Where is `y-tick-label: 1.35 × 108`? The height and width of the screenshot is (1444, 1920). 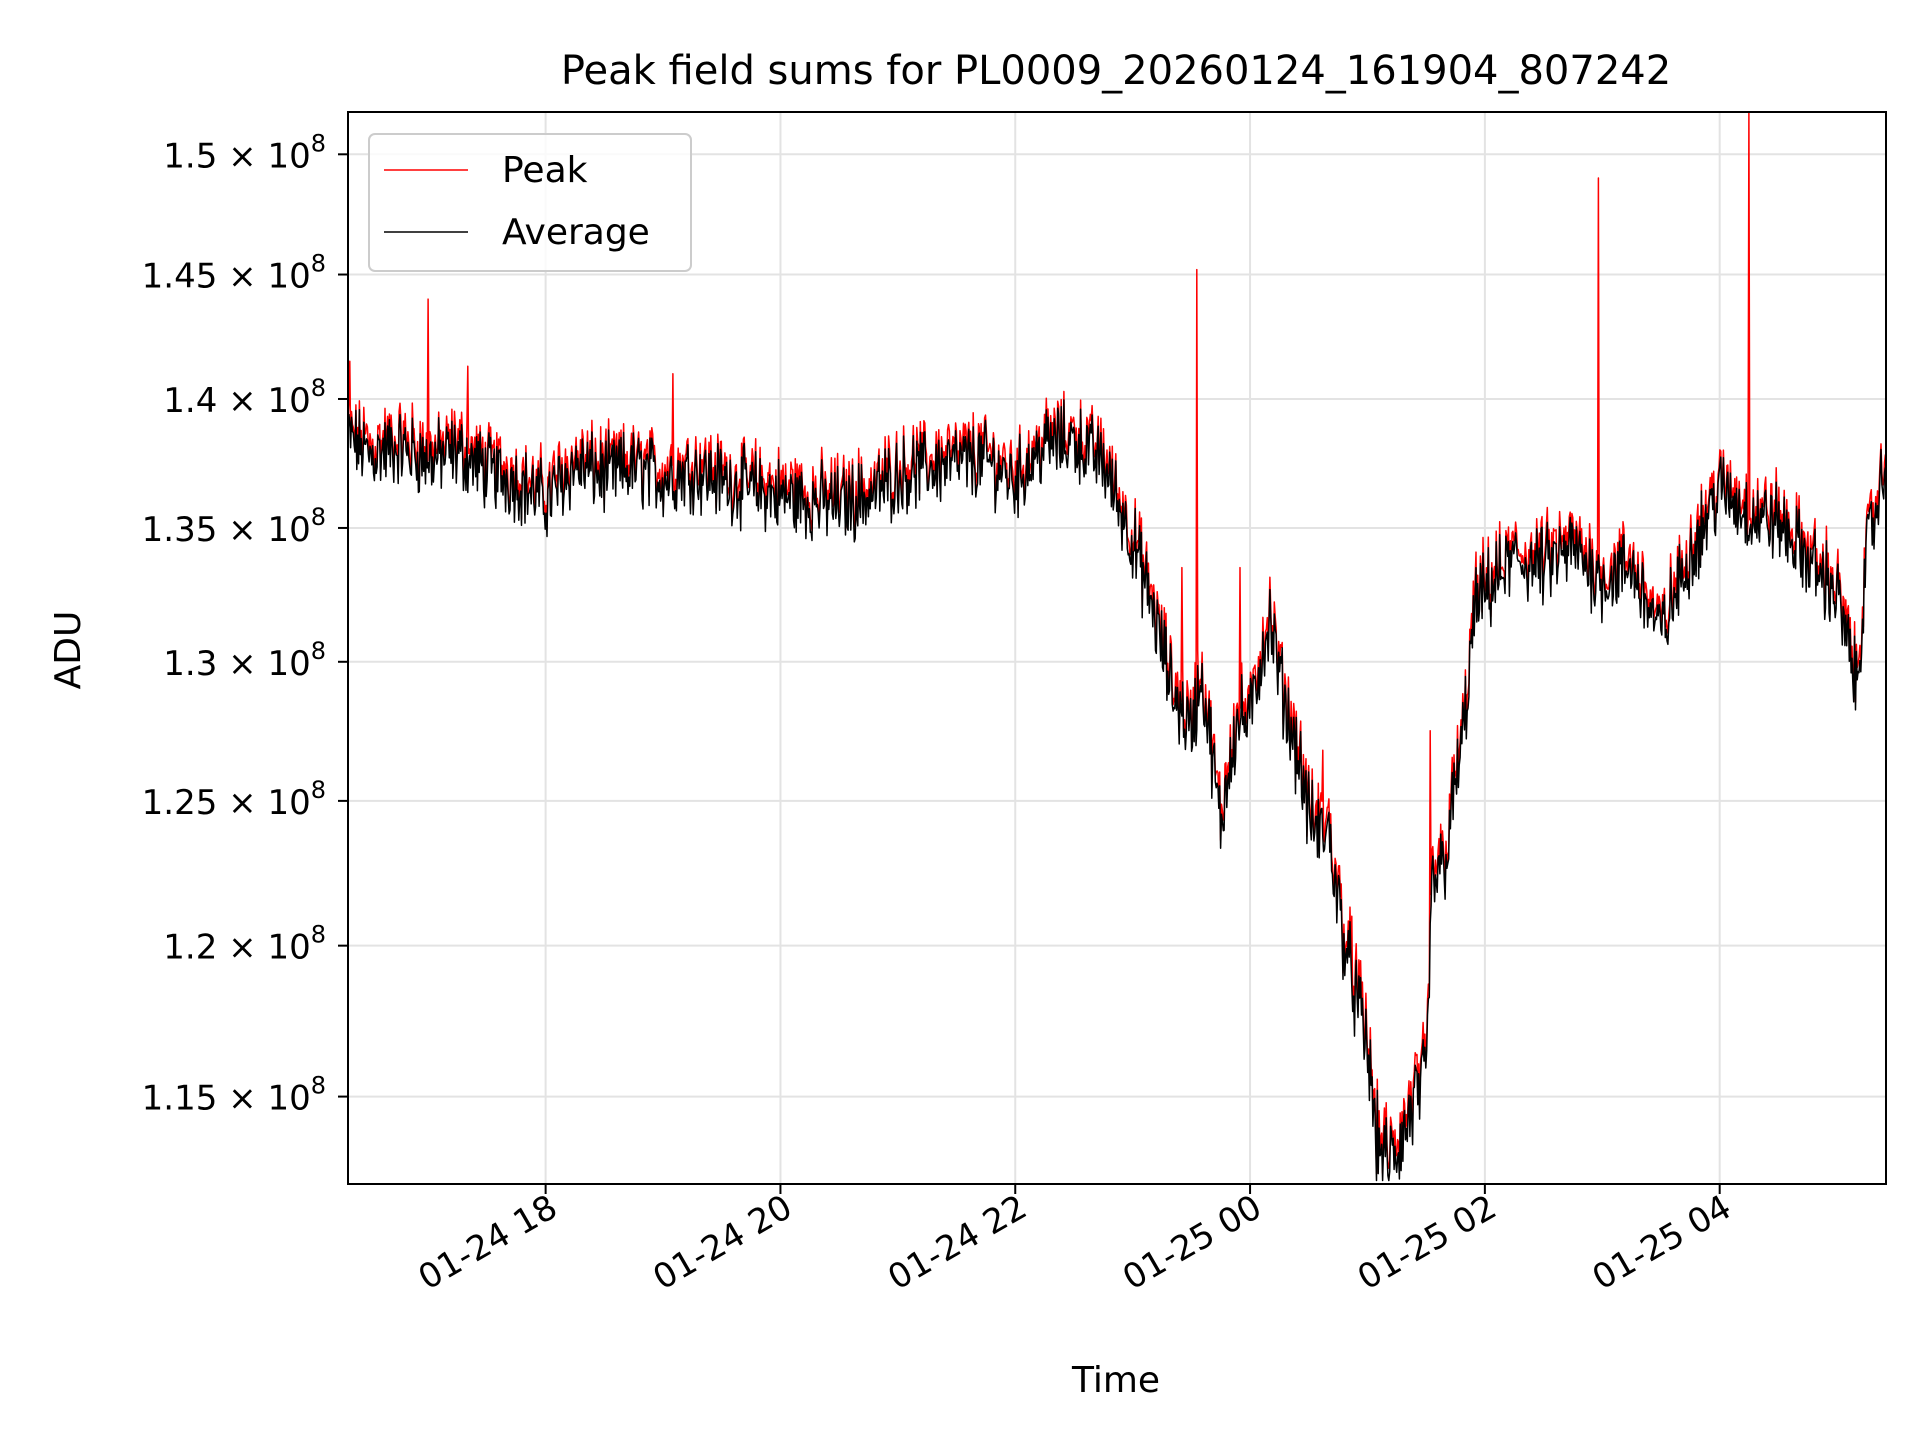 y-tick-label: 1.35 × 108 is located at coordinates (234, 526).